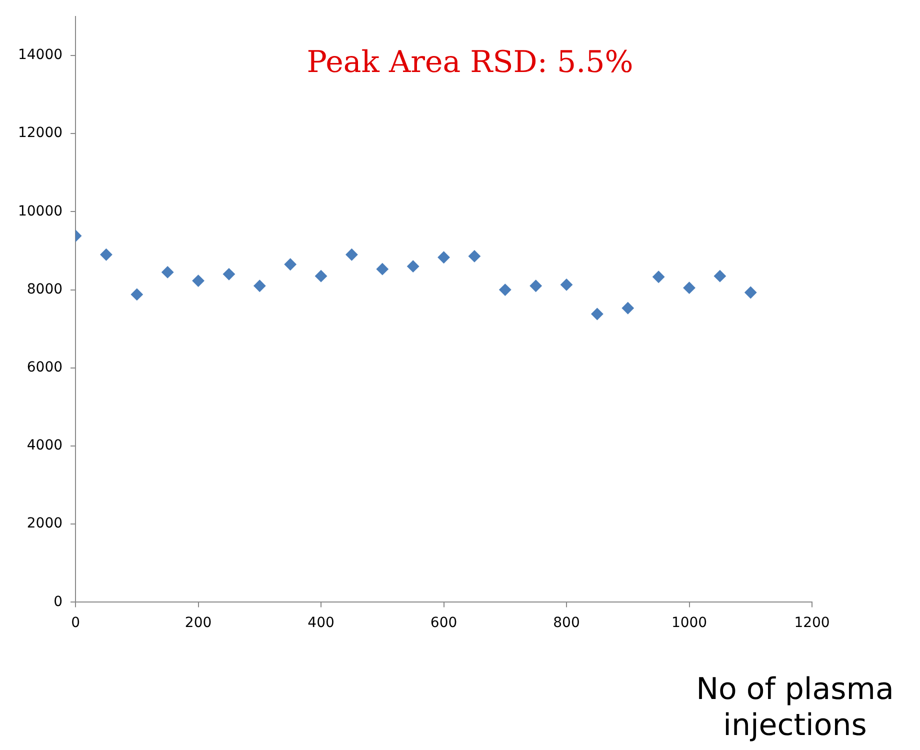 The height and width of the screenshot is (750, 920). I want to click on y-tick-label: 2000, so click(44, 524).